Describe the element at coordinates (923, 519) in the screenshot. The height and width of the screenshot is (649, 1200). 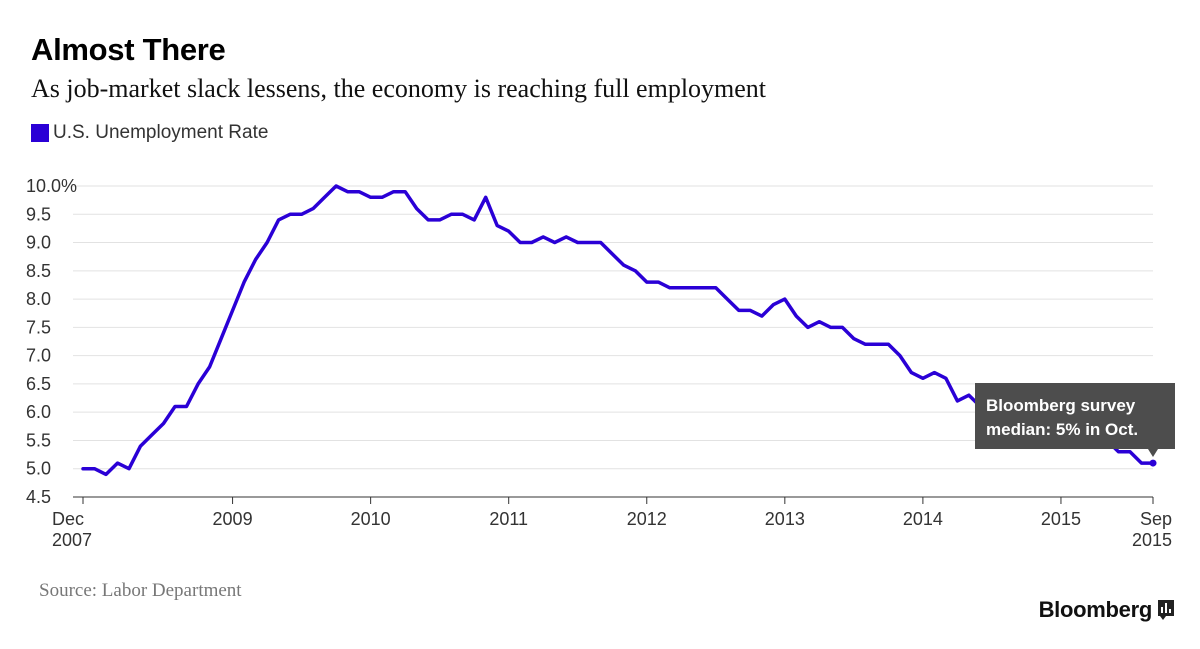
I see `x-tick-label: 2014` at that location.